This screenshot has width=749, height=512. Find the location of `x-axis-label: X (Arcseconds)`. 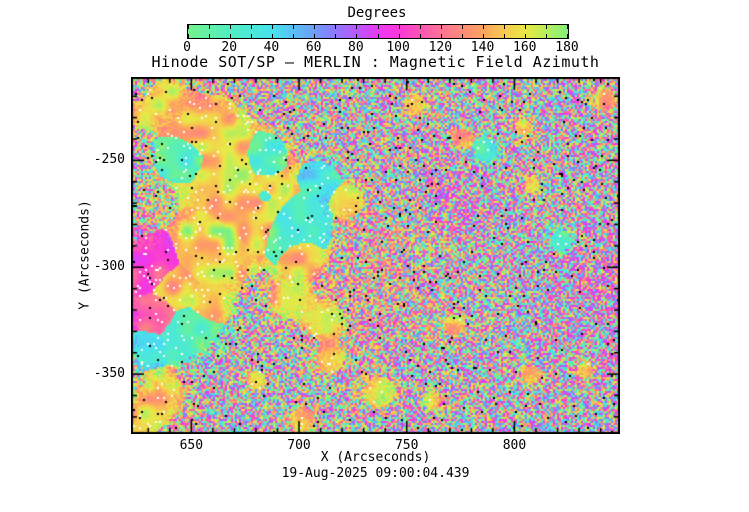

x-axis-label: X (Arcseconds) is located at coordinates (375, 457).